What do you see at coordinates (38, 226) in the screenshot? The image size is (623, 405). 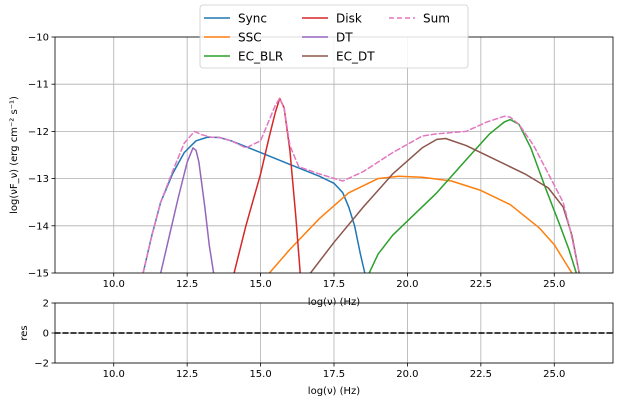 I see `main-y-tick-label: −14` at bounding box center [38, 226].